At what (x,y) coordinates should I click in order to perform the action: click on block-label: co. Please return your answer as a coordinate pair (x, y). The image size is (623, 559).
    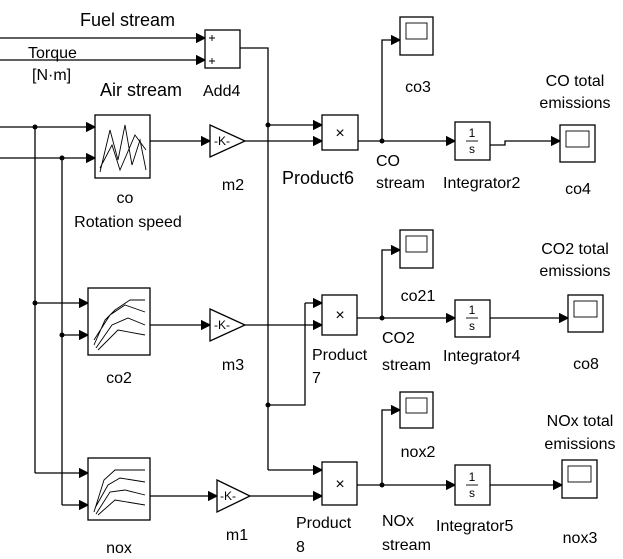
    Looking at the image, I should click on (125, 198).